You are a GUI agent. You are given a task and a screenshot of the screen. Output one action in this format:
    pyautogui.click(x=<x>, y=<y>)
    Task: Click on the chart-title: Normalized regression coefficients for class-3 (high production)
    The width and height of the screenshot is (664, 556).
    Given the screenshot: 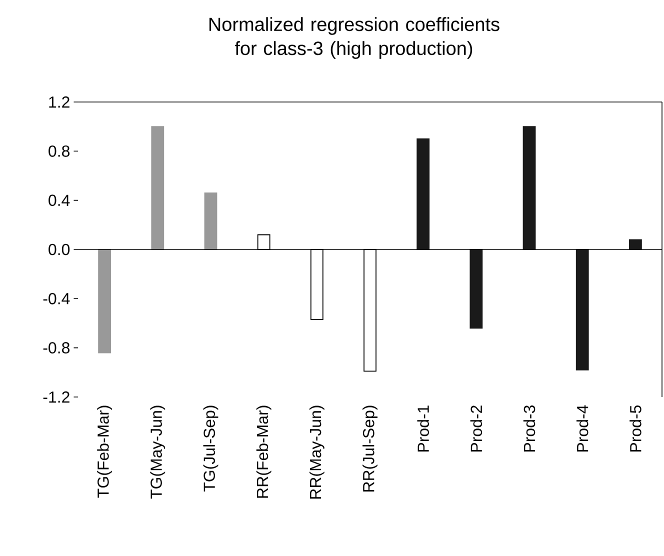 What is the action you would take?
    pyautogui.click(x=354, y=38)
    